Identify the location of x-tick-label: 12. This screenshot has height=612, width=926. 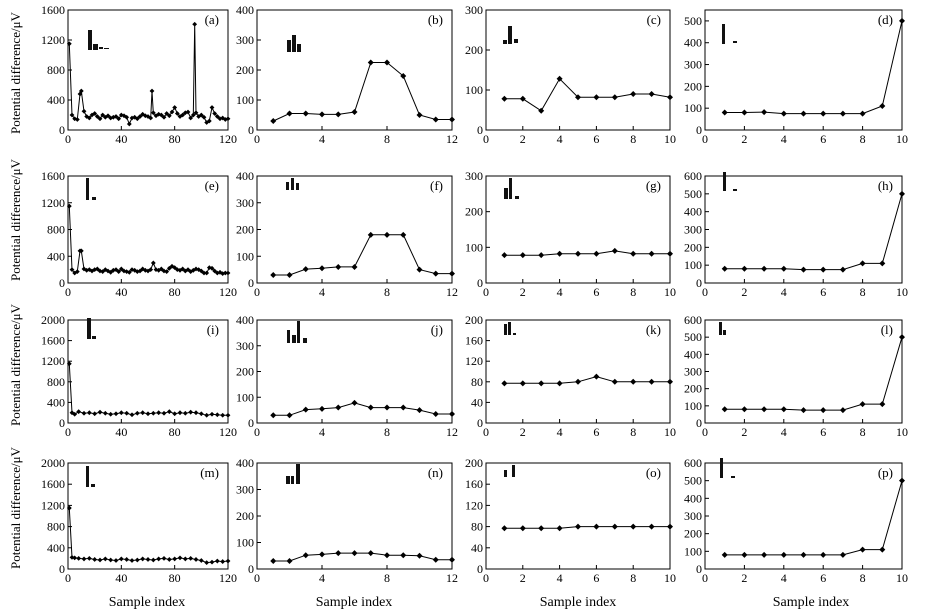
(452, 432).